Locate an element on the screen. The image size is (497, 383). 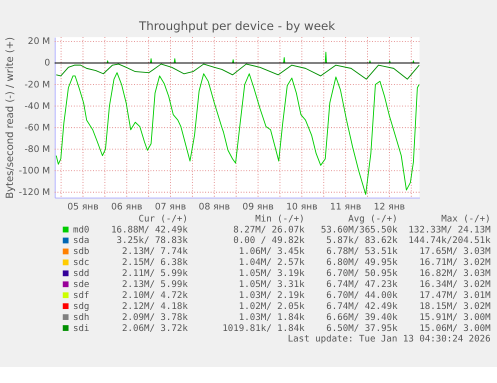
text: Max (-/+) is located at coordinates (466, 219).